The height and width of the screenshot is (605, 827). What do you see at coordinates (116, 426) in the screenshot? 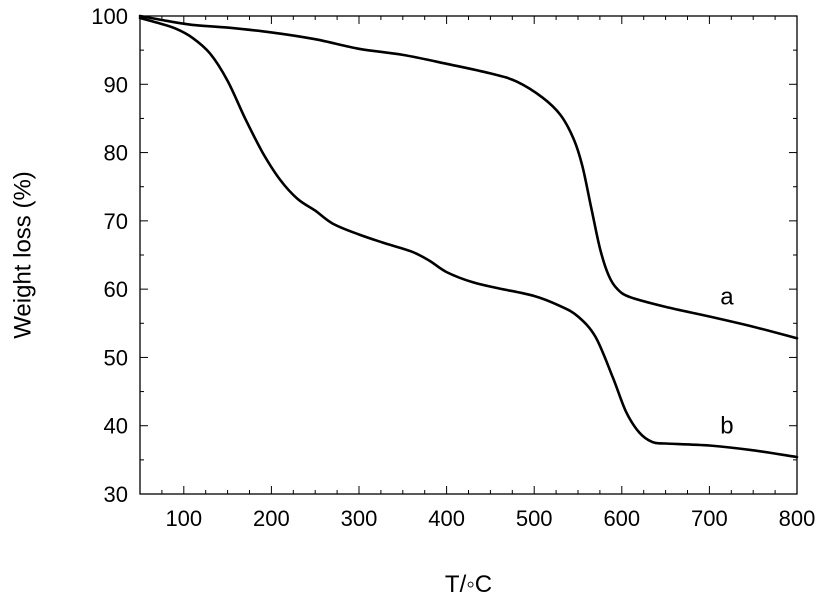
I see `y-tick-label: 40` at bounding box center [116, 426].